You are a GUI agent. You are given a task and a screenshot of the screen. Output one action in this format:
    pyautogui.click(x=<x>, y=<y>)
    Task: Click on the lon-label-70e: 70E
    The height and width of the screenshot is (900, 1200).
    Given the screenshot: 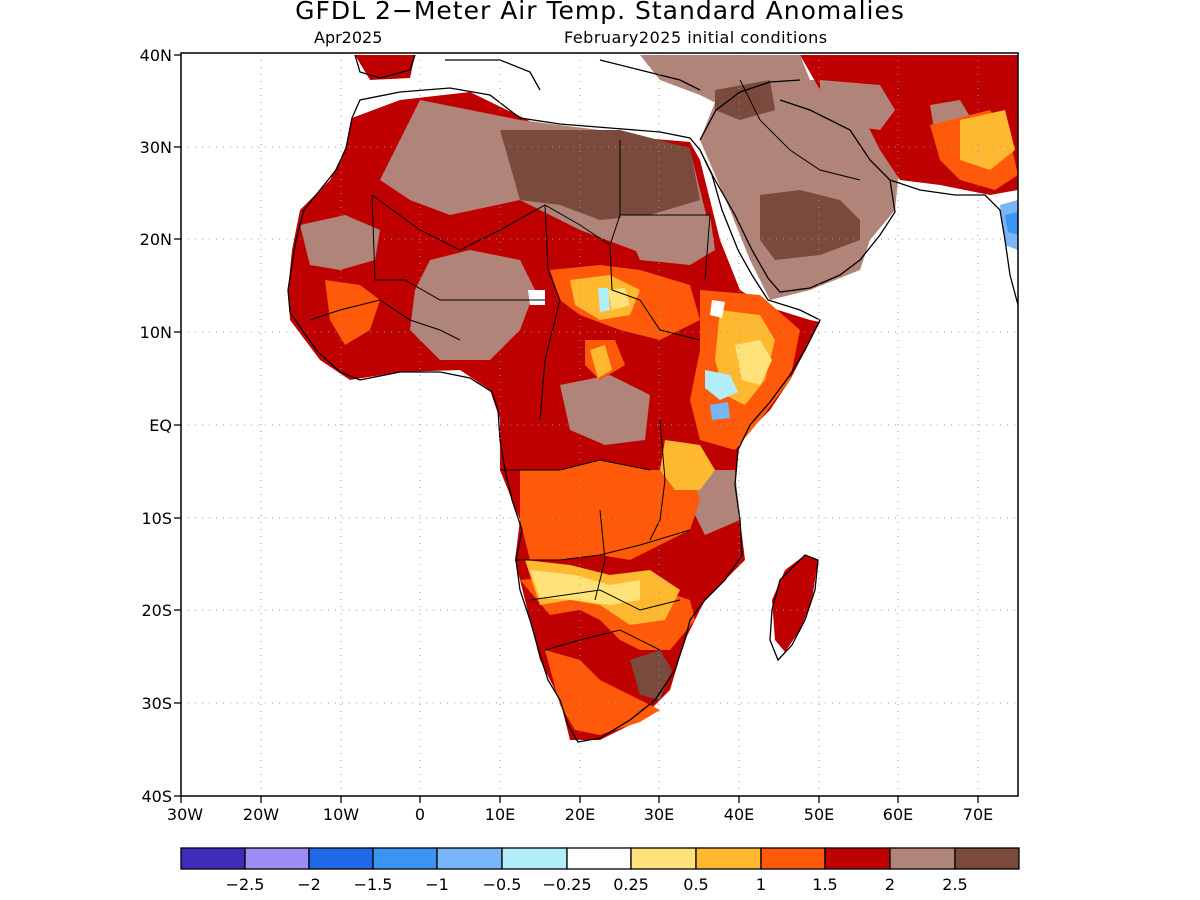 What is the action you would take?
    pyautogui.click(x=978, y=814)
    